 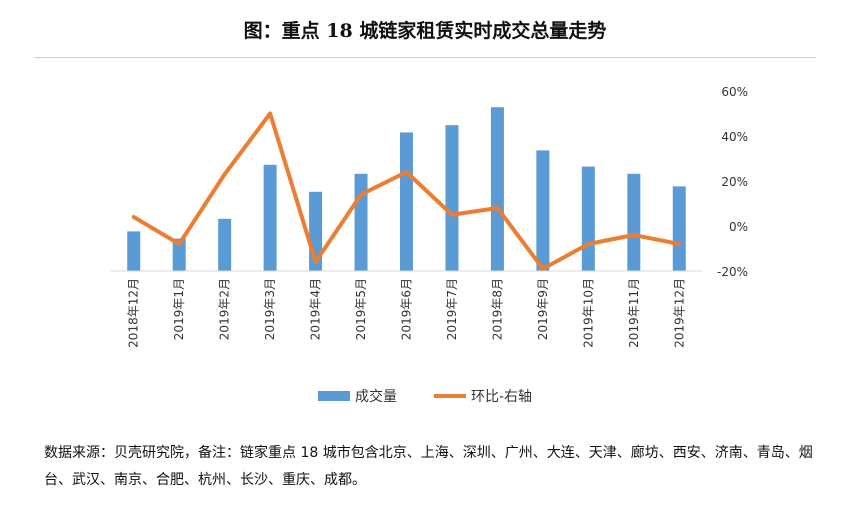 I want to click on x-tick-label: 2019年12月, so click(x=679, y=313).